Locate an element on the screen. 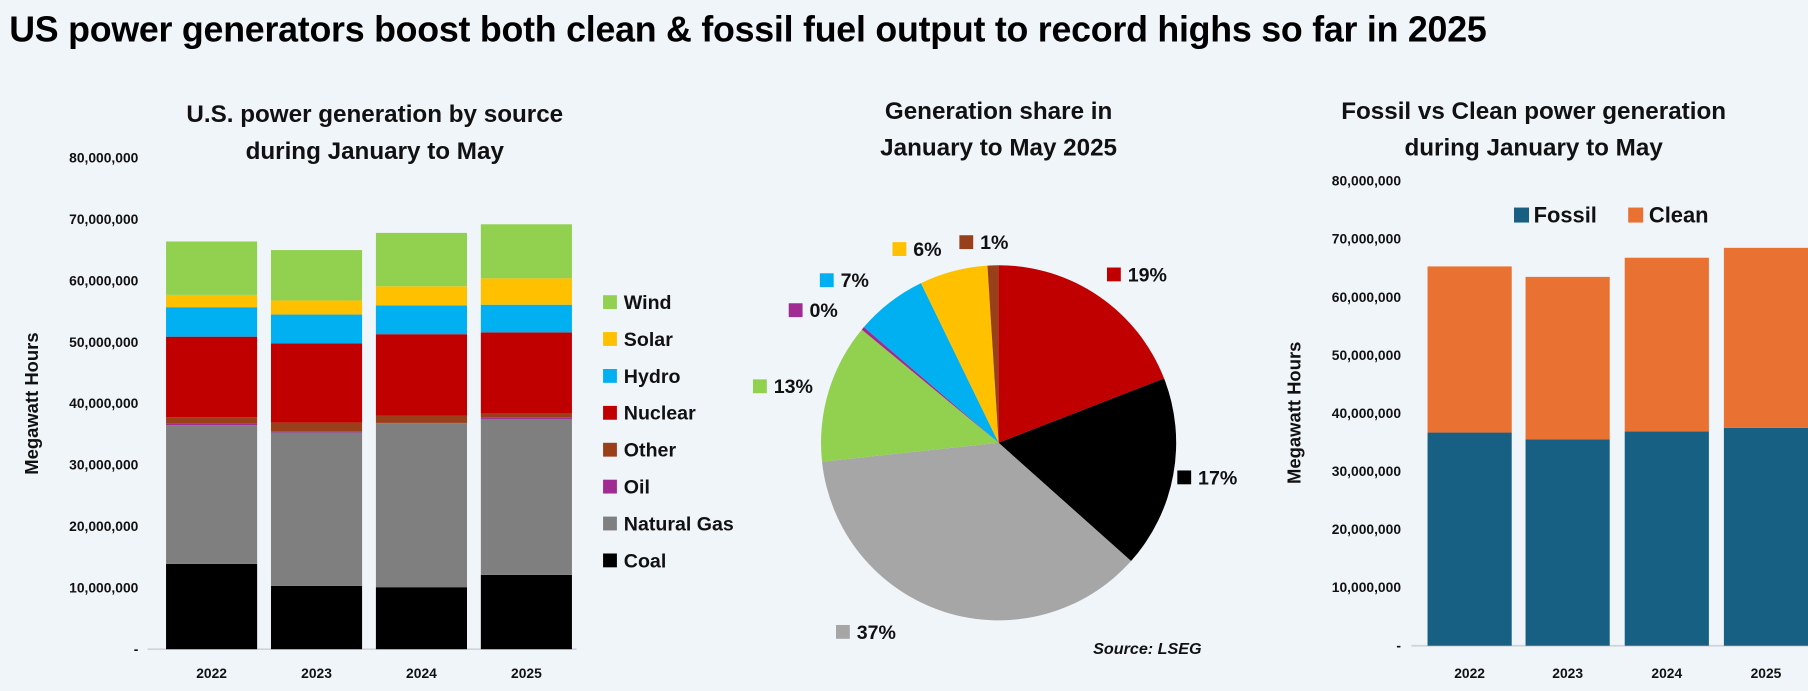 This screenshot has width=1808, height=691. bar-segment-nuclear-2025 is located at coordinates (526, 373).